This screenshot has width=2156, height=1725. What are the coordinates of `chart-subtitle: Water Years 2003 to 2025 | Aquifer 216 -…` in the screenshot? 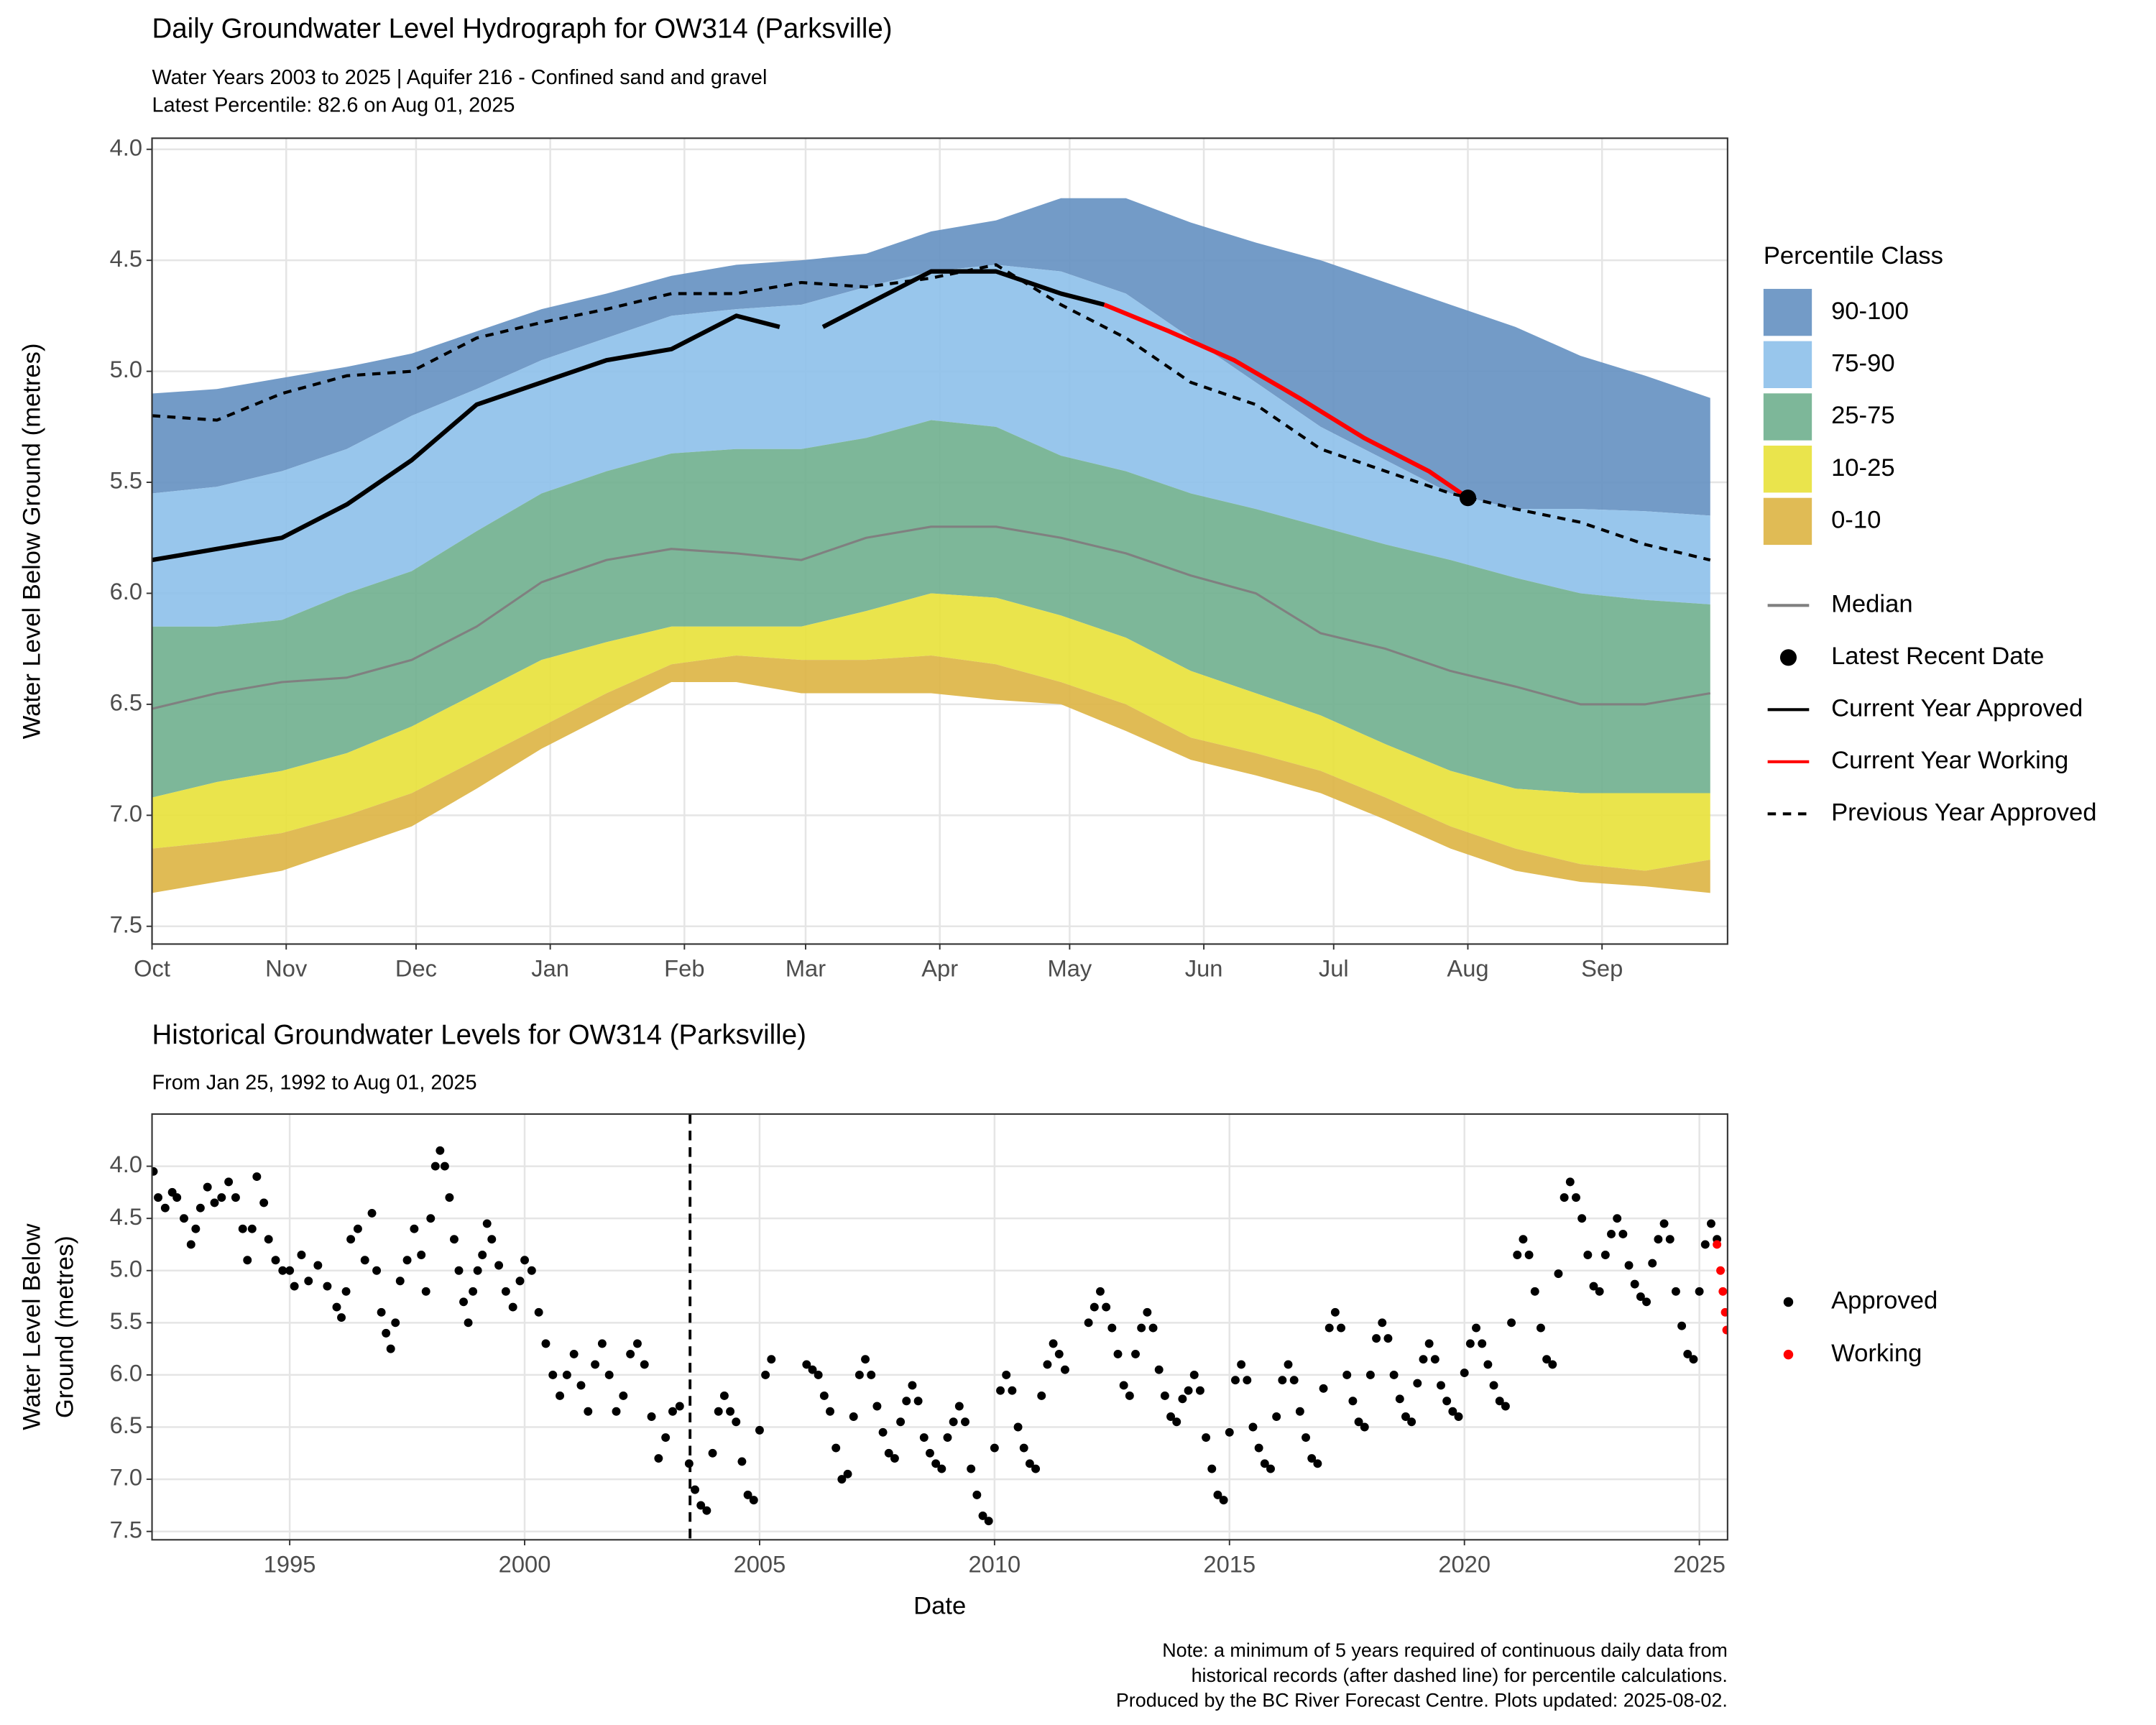 It's located at (460, 77).